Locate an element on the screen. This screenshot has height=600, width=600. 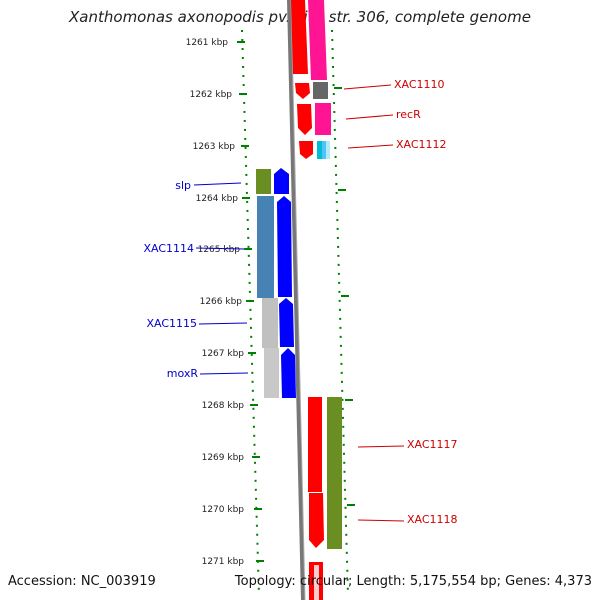
tick-label-1262: 1262 kbp is located at coordinates (211, 95).